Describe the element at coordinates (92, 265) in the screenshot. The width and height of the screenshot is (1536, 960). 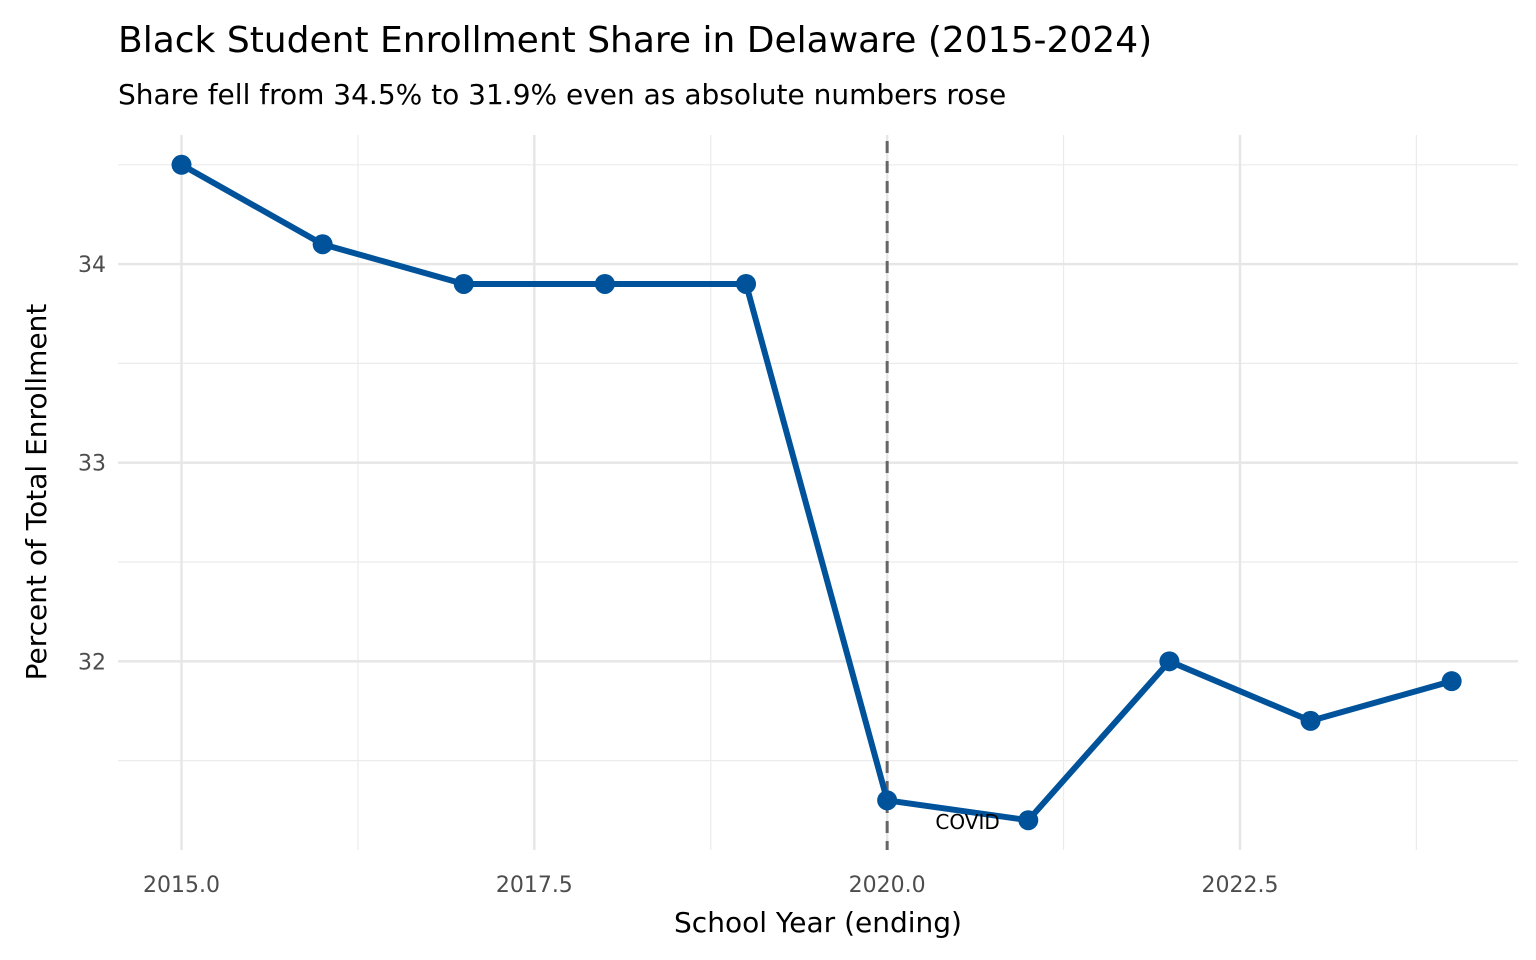
I see `y-tick-label: 34` at that location.